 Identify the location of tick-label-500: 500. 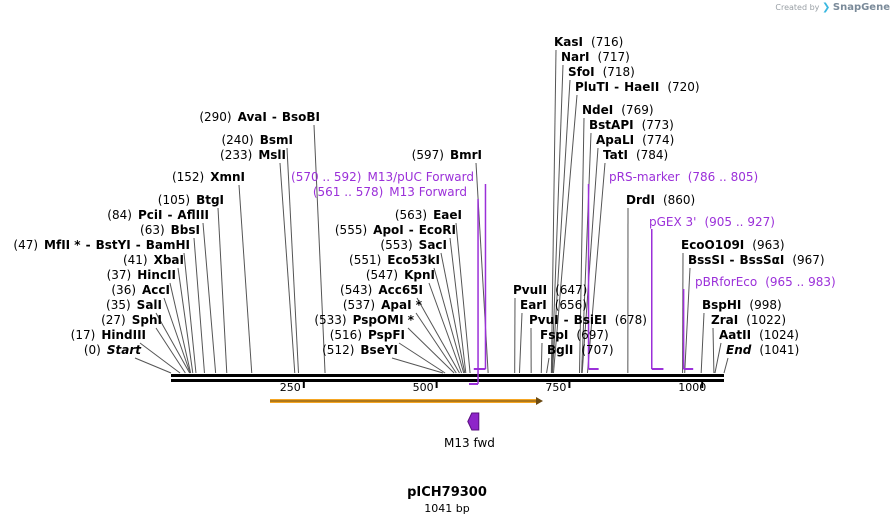
(423, 387).